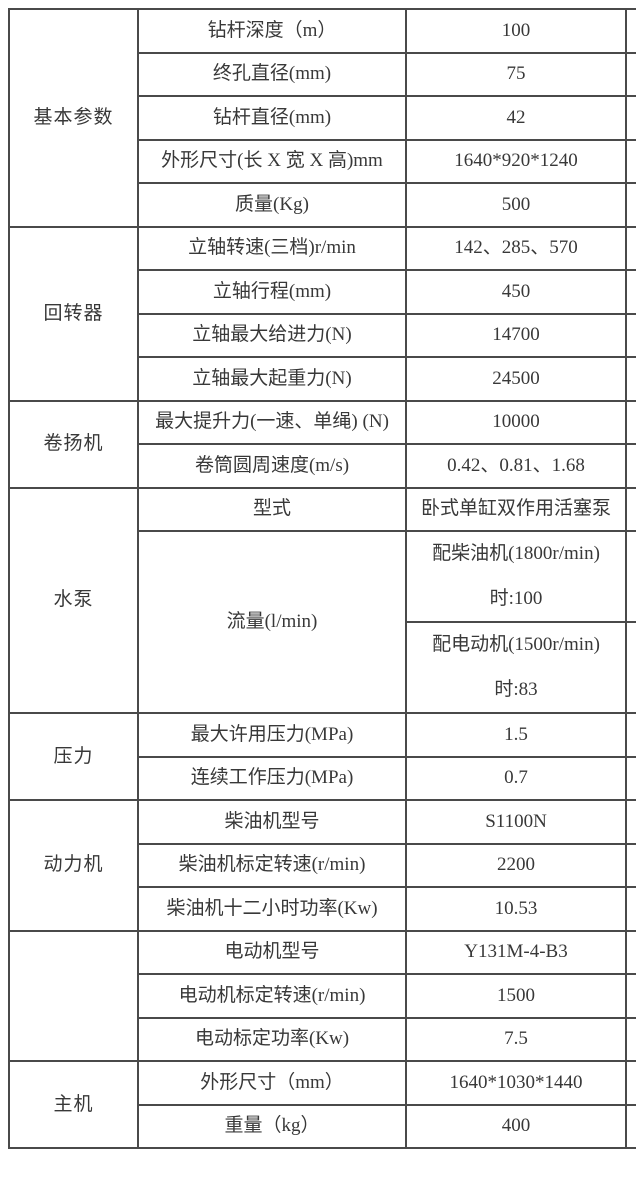 The width and height of the screenshot is (636, 1200). What do you see at coordinates (73, 444) in the screenshot?
I see `category-cell-winch: 卷扬机` at bounding box center [73, 444].